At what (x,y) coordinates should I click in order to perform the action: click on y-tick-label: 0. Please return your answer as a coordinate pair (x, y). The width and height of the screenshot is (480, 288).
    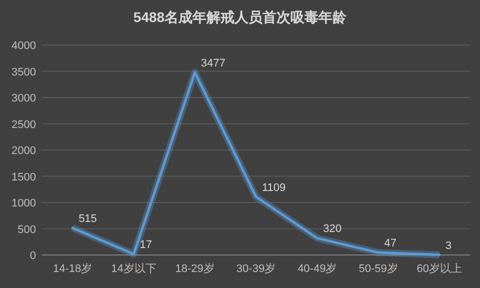
    Looking at the image, I should click on (33, 256).